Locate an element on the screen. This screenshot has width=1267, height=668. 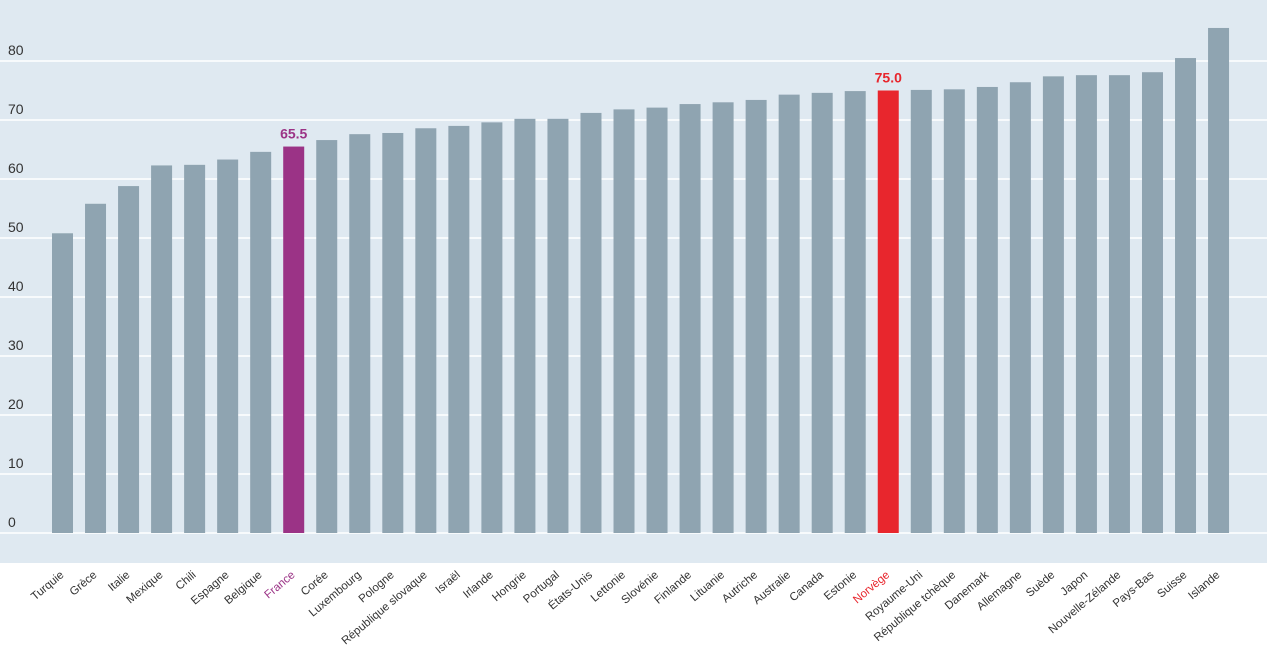
y-axis-ticks: 0 10 20 30 40 50 60 70 80 is located at coordinates (16, 286).